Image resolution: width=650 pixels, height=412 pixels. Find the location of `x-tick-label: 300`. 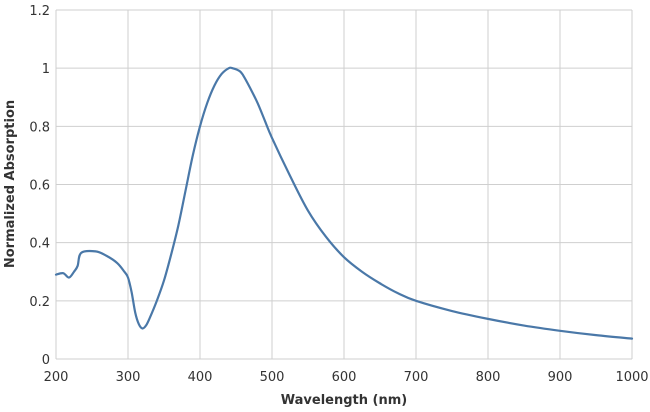

x-tick-label: 300 is located at coordinates (128, 377).